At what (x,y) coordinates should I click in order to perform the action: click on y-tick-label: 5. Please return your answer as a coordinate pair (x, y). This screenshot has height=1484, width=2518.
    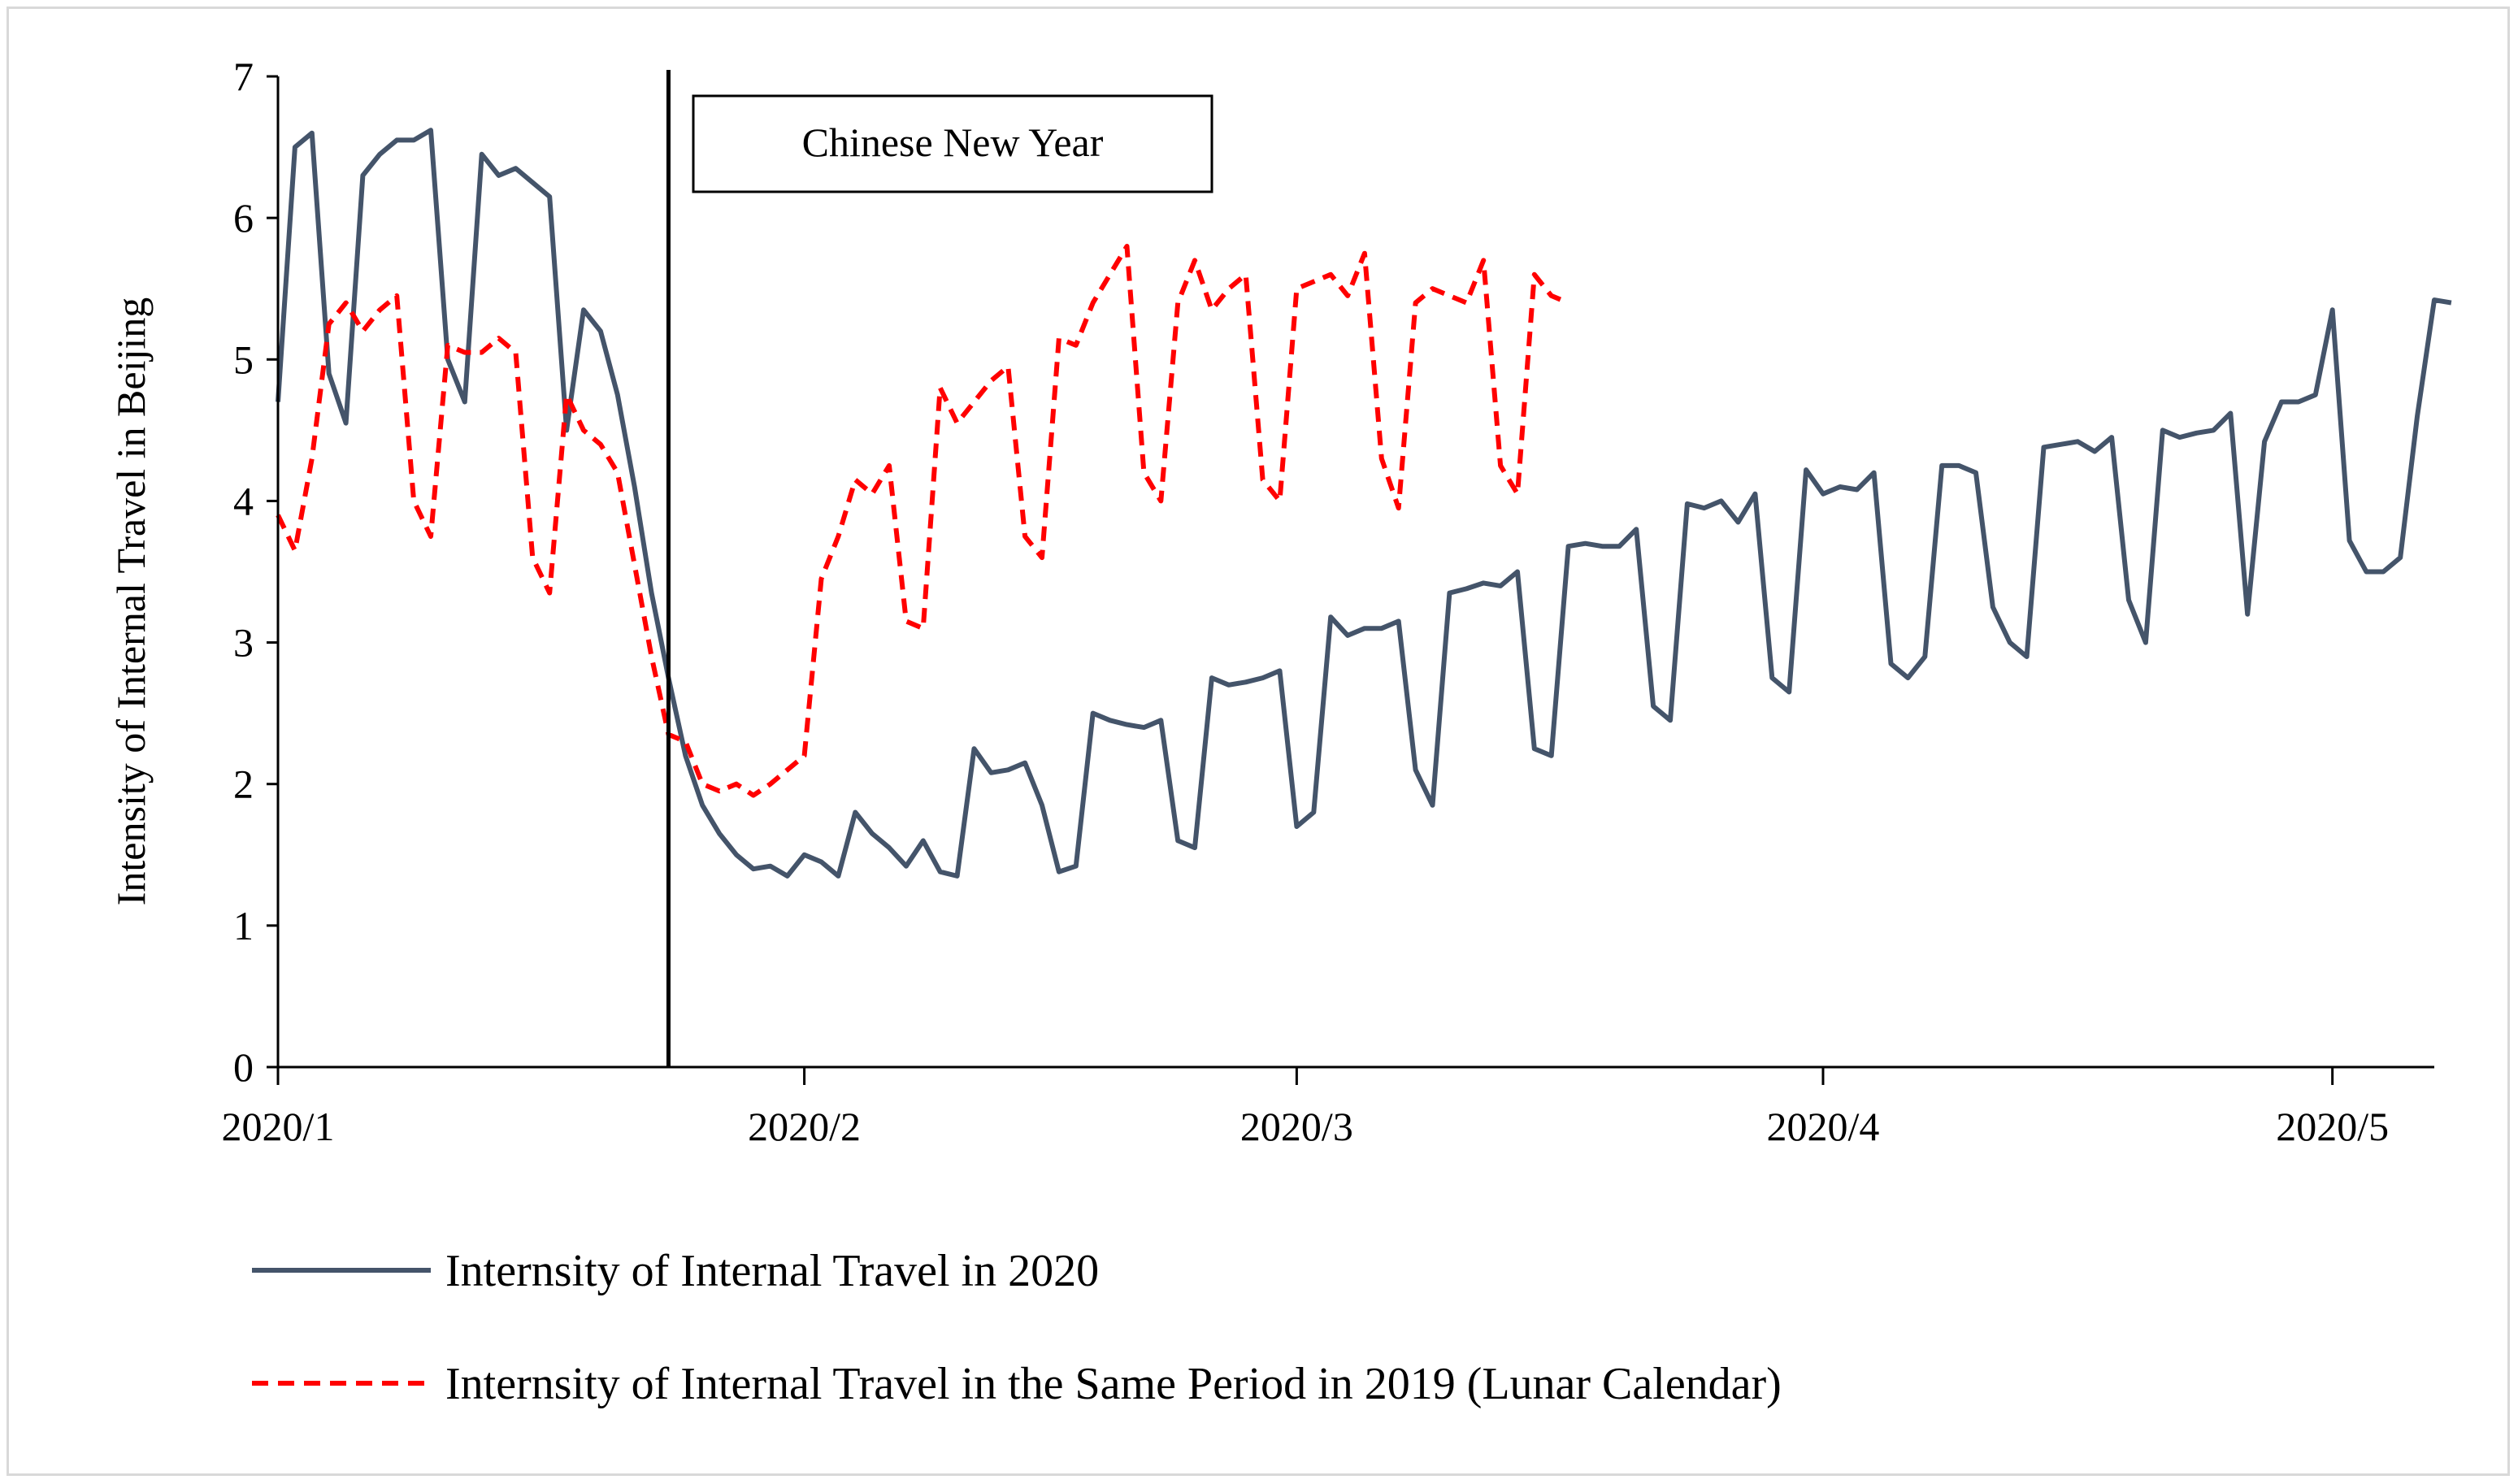
    Looking at the image, I should click on (244, 359).